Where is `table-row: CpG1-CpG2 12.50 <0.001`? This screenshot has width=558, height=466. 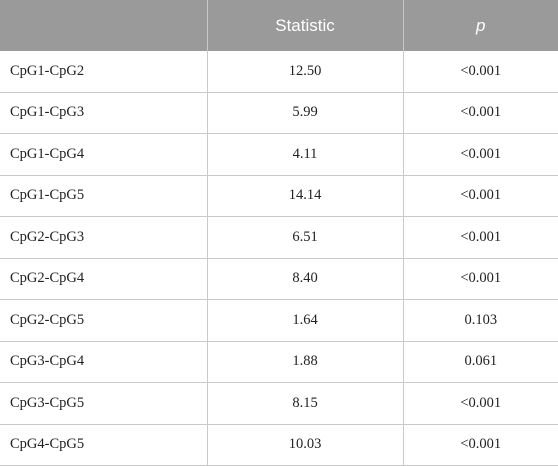
table-row: CpG1-CpG2 12.50 <0.001 is located at coordinates (279, 72).